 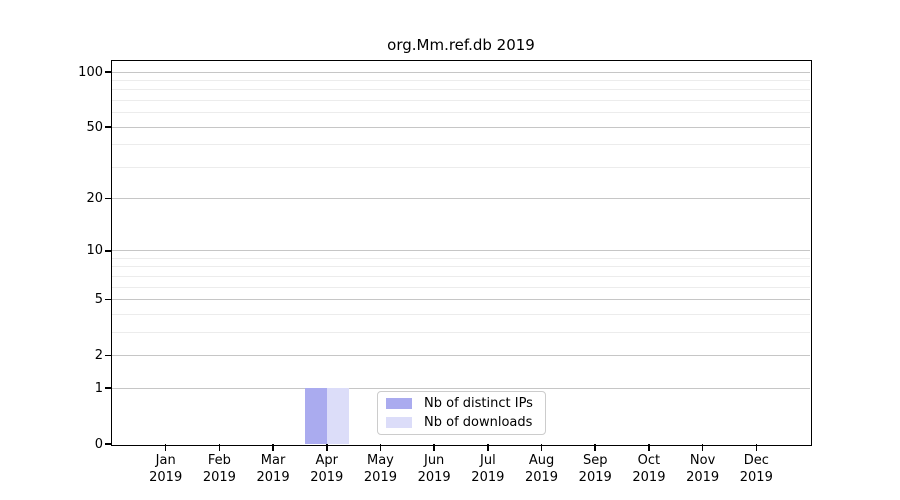 I want to click on x-axis-tick-jun, so click(x=434, y=447).